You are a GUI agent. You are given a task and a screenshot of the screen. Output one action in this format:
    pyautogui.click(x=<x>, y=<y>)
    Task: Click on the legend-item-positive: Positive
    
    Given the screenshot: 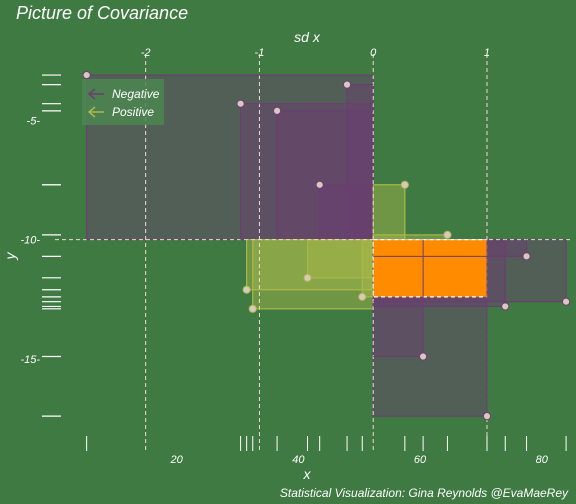 What is the action you would take?
    pyautogui.click(x=120, y=112)
    